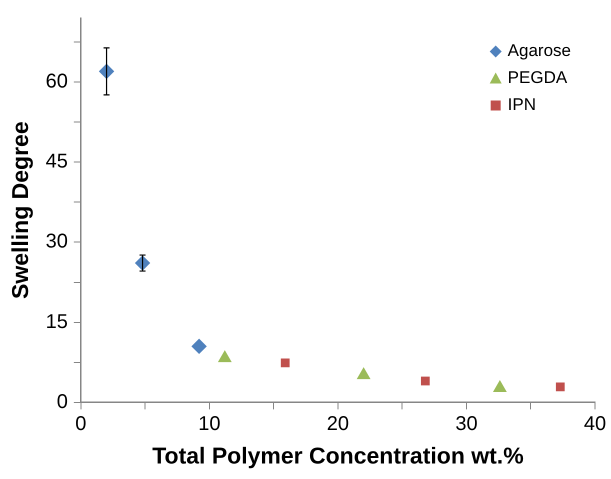 The height and width of the screenshot is (479, 611). Describe the element at coordinates (57, 321) in the screenshot. I see `y-tick-label: 15` at that location.